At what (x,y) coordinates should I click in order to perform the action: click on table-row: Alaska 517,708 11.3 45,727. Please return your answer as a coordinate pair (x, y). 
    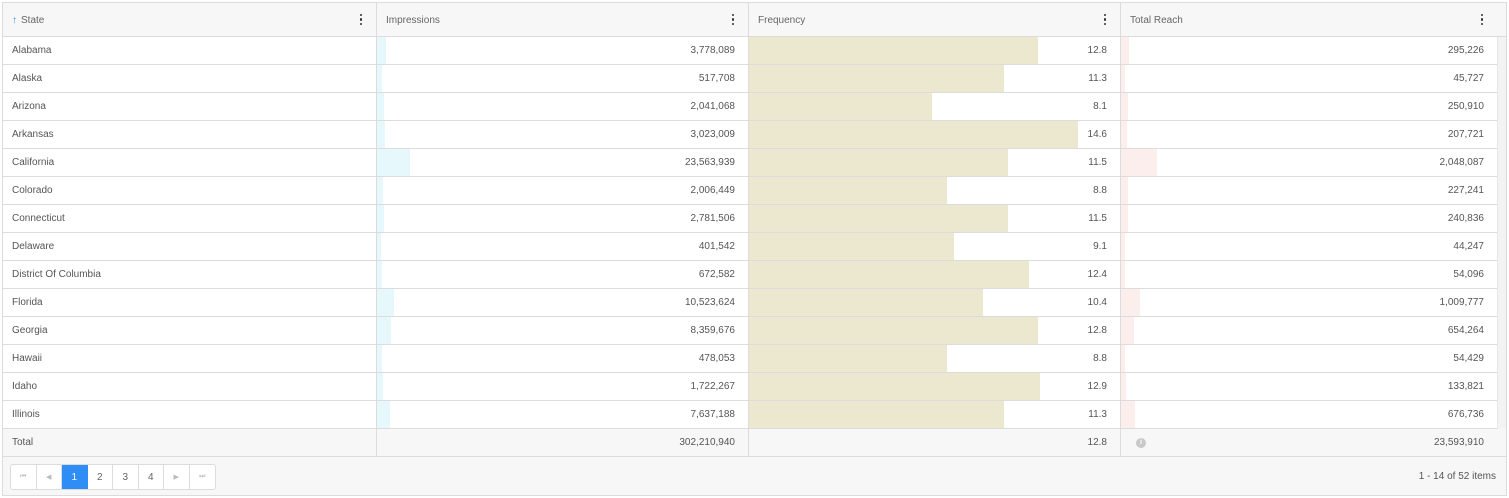
    Looking at the image, I should click on (750, 79).